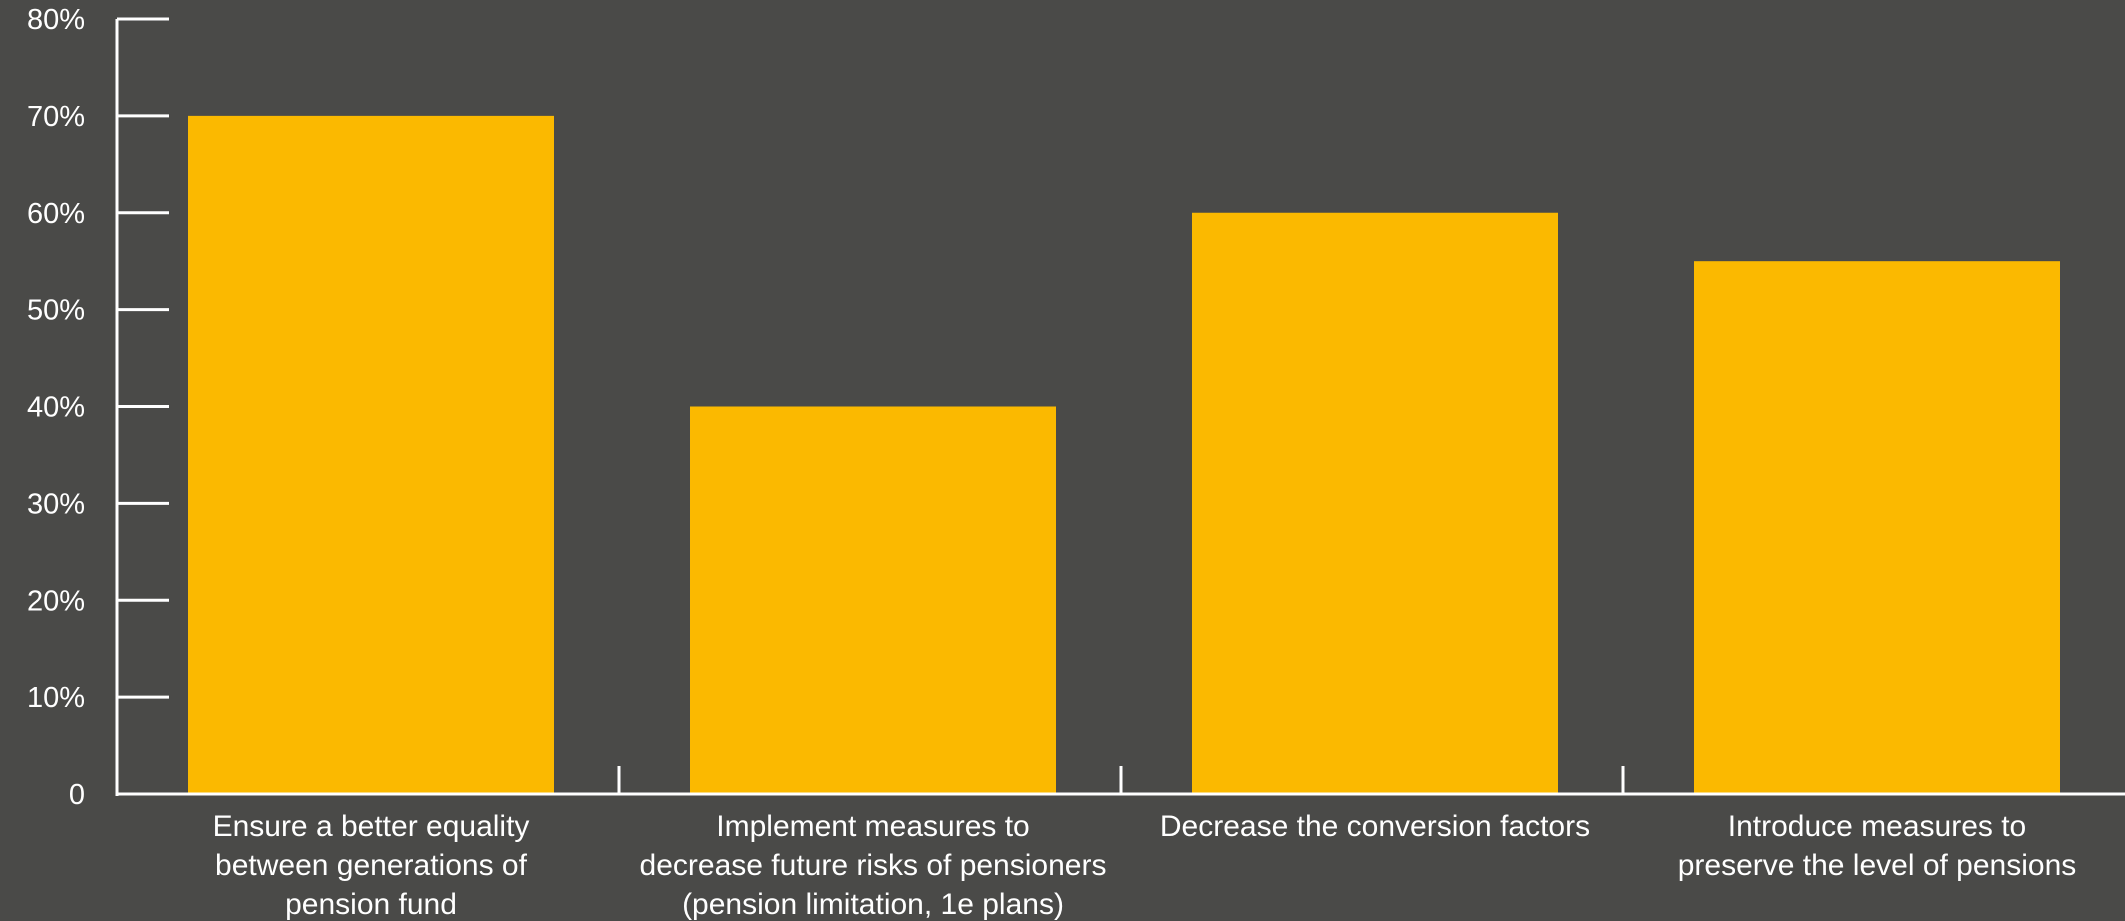  What do you see at coordinates (77, 795) in the screenshot?
I see `y-tick-label-0: 0` at bounding box center [77, 795].